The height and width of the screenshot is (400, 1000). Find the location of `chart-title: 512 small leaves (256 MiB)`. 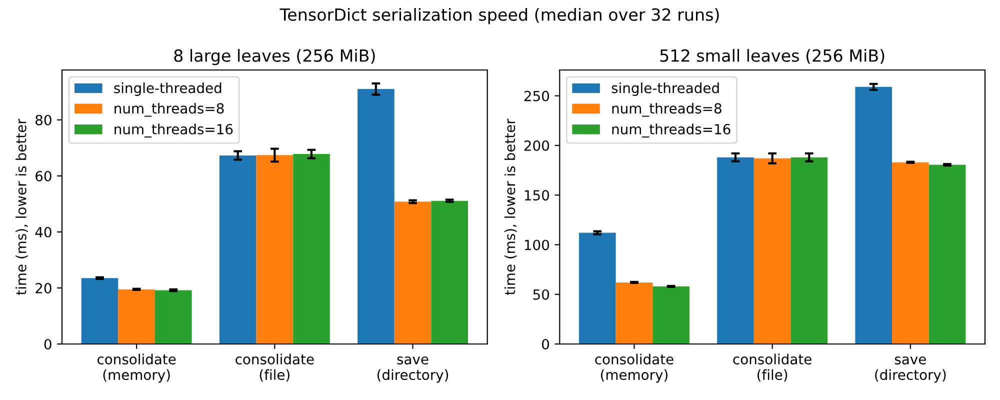

chart-title: 512 small leaves (256 MiB) is located at coordinates (772, 56).